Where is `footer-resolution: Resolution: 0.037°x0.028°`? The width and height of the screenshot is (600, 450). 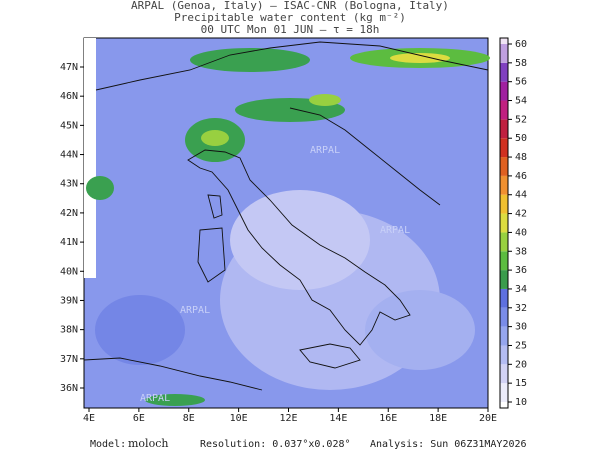 footer-resolution: Resolution: 0.037°x0.028° is located at coordinates (275, 444).